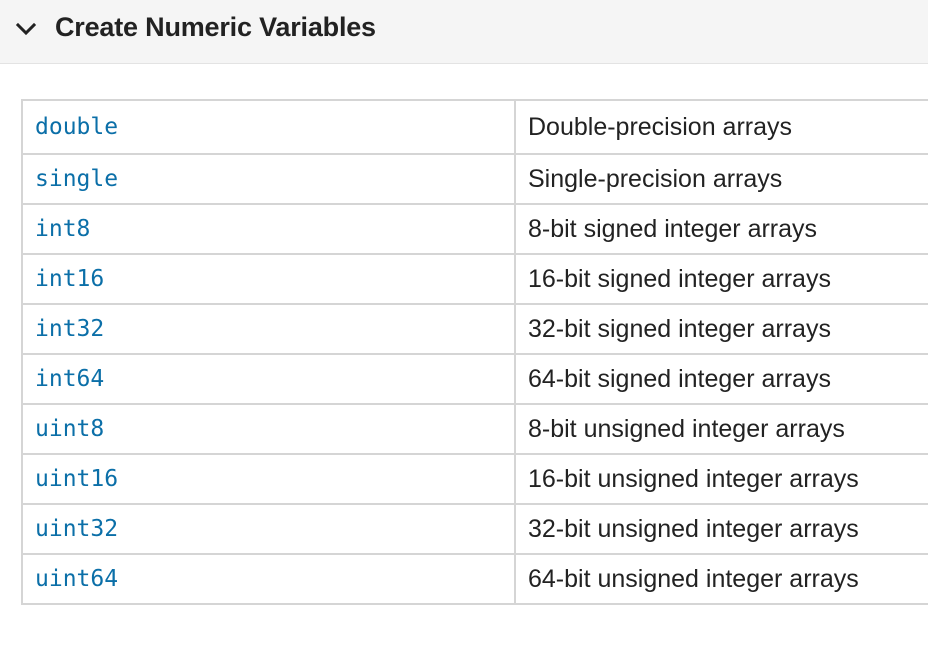  Describe the element at coordinates (268, 579) in the screenshot. I see `function-name-cell: uint64` at that location.